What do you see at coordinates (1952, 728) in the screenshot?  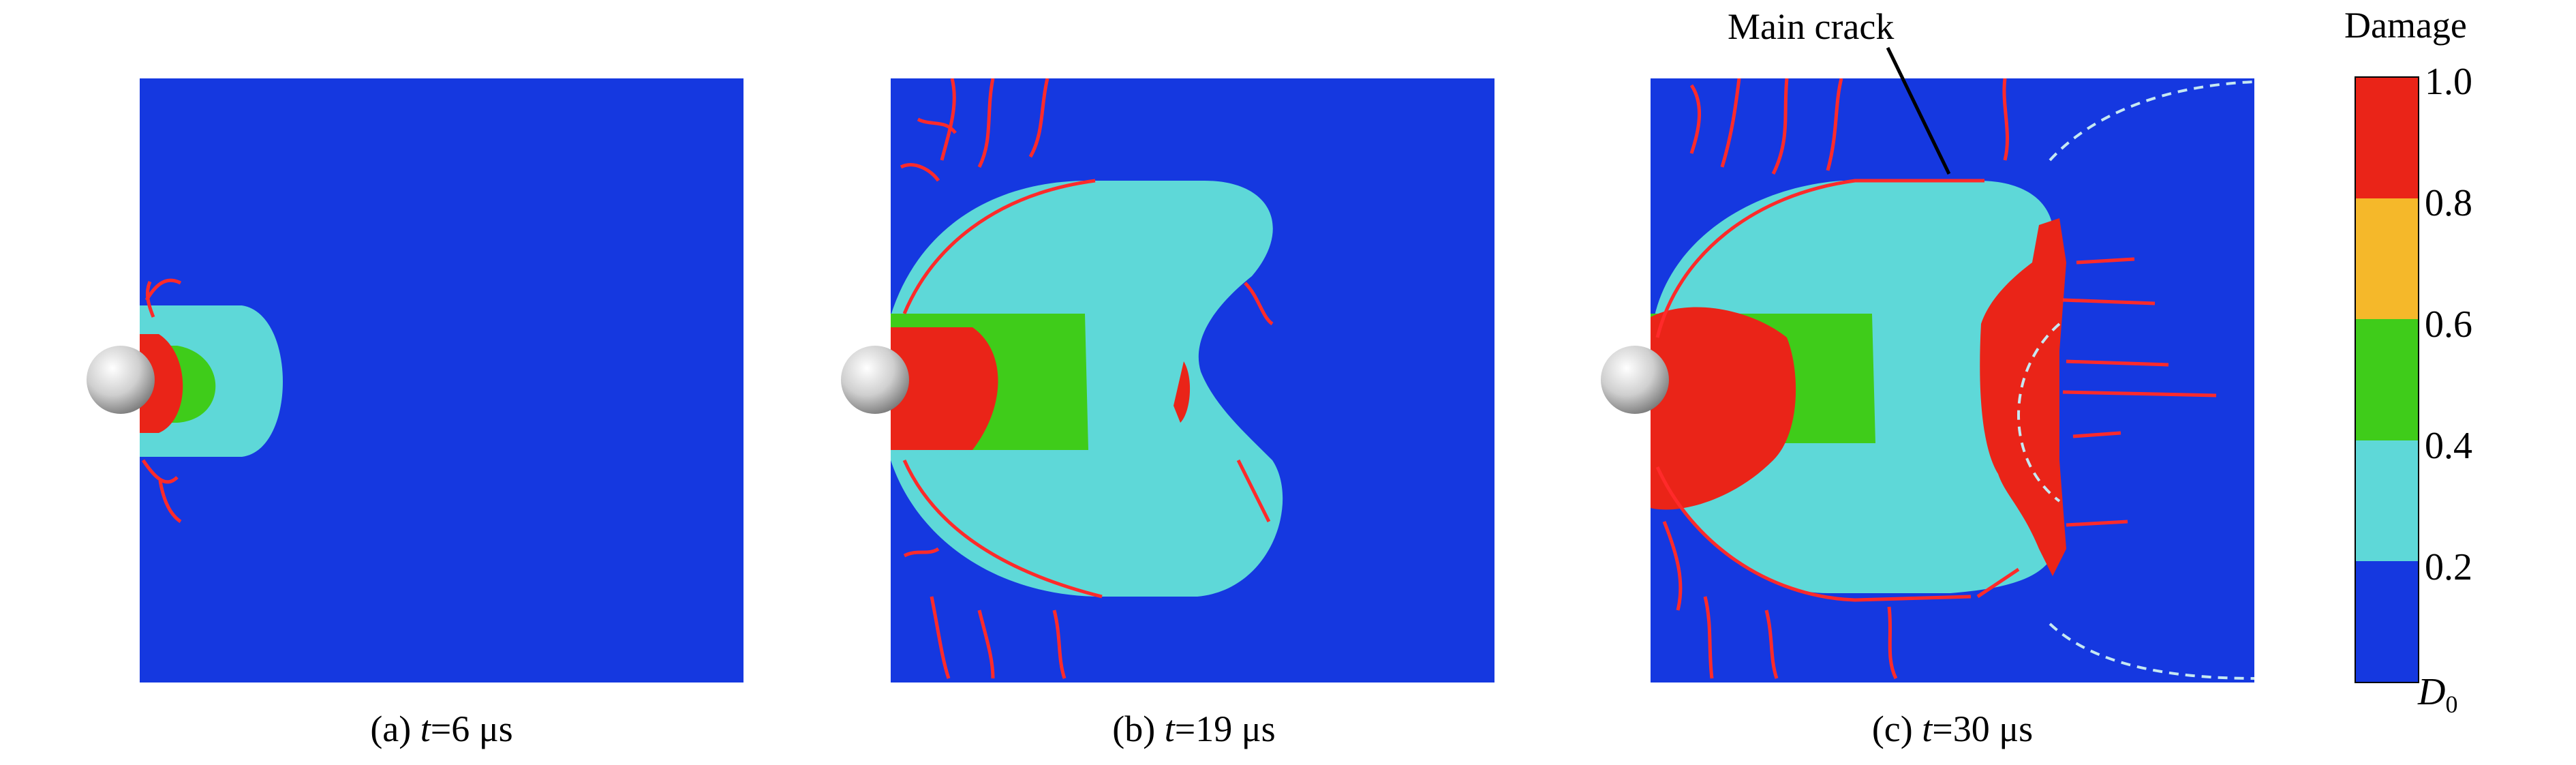 I see `caption-c: (c) t=30 μs` at bounding box center [1952, 728].